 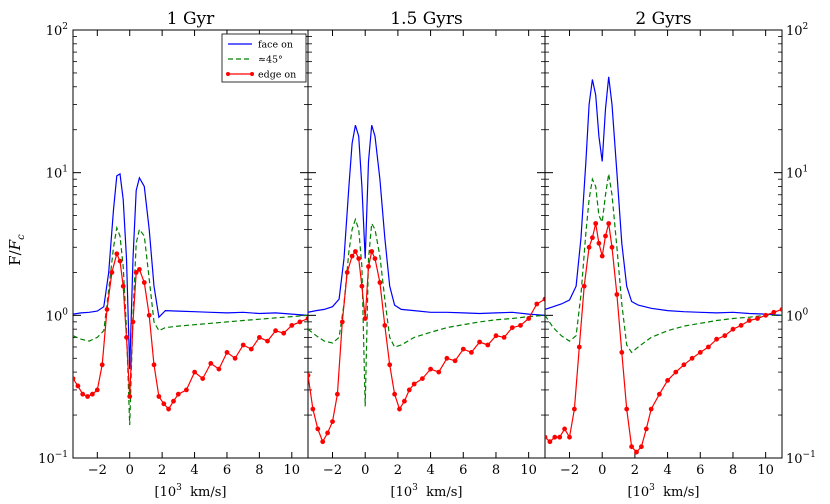 What do you see at coordinates (259, 470) in the screenshot?
I see `x-tick-label: 8` at bounding box center [259, 470].